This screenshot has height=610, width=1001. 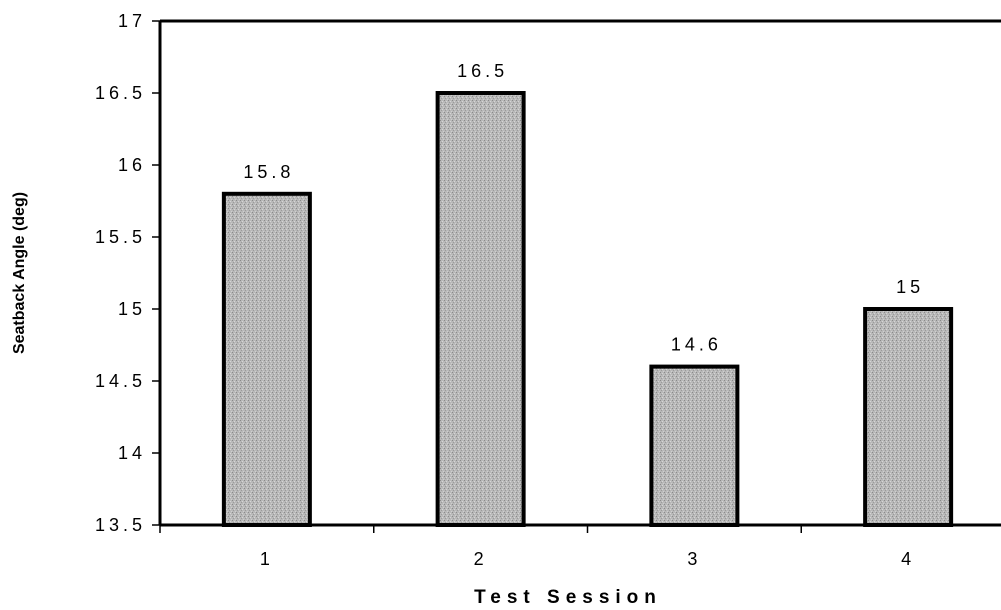 I want to click on x-tick-label: 4, so click(x=908, y=559).